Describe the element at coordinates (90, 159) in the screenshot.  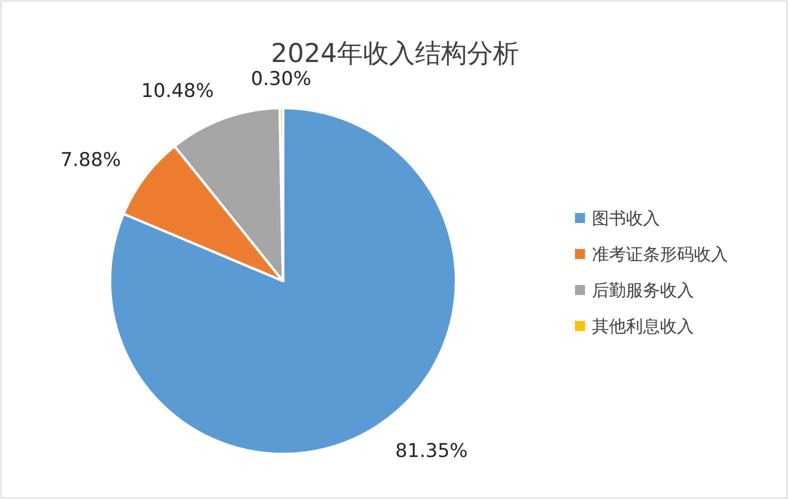
I see `data-label: 7.88%` at that location.